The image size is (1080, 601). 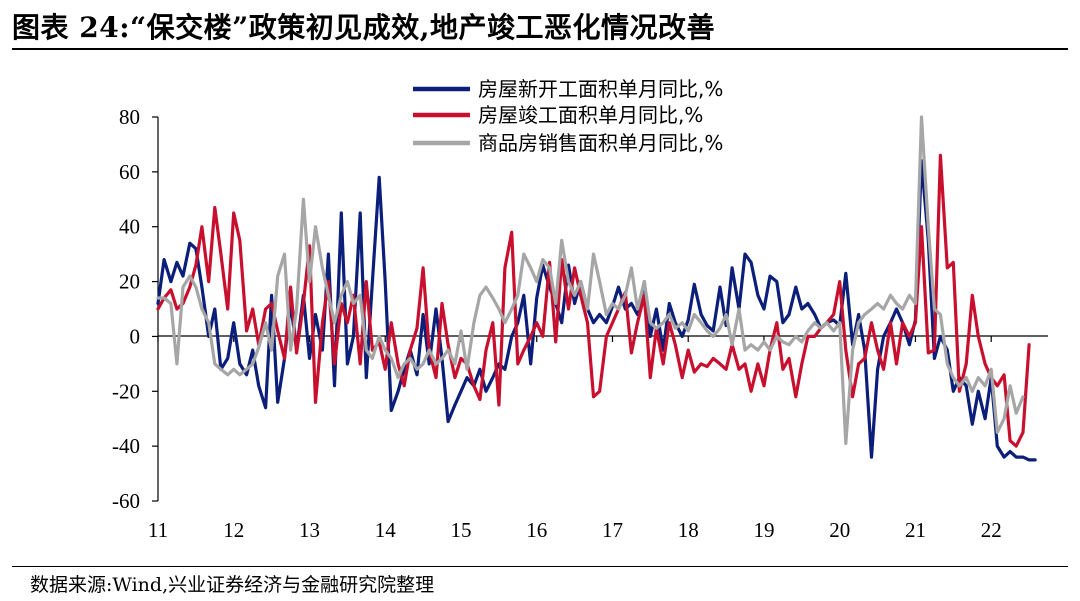 What do you see at coordinates (590, 115) in the screenshot?
I see `legend-label-1: 房屋竣工面积单月同比,%` at bounding box center [590, 115].